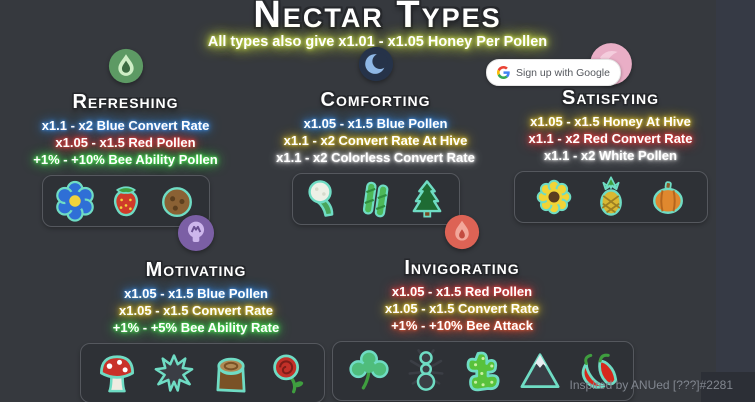 This screenshot has width=755, height=402. What do you see at coordinates (540, 370) in the screenshot?
I see `mountain-icon` at bounding box center [540, 370].